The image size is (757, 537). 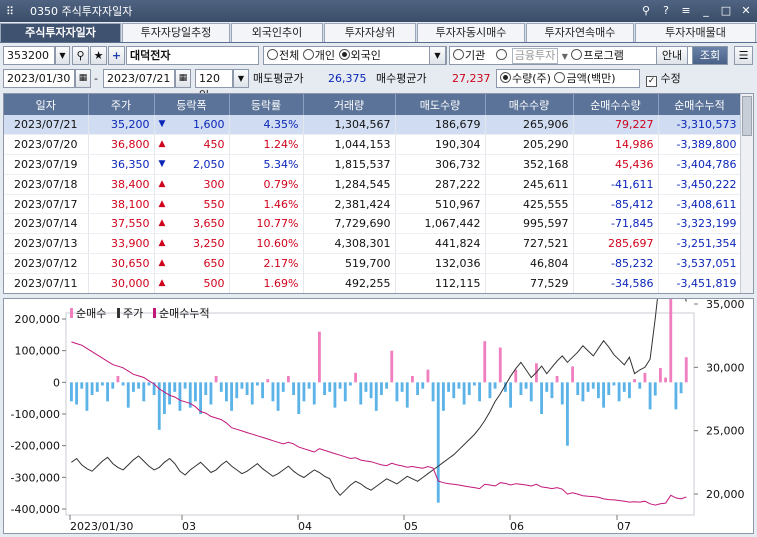 I want to click on tab-investor-intraday-estimate: 투자자당일추정, so click(x=176, y=32).